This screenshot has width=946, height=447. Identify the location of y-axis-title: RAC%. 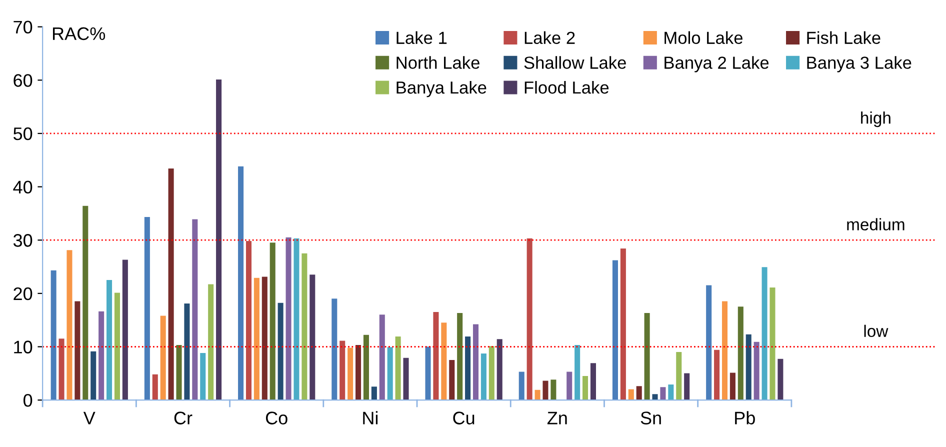
(79, 33).